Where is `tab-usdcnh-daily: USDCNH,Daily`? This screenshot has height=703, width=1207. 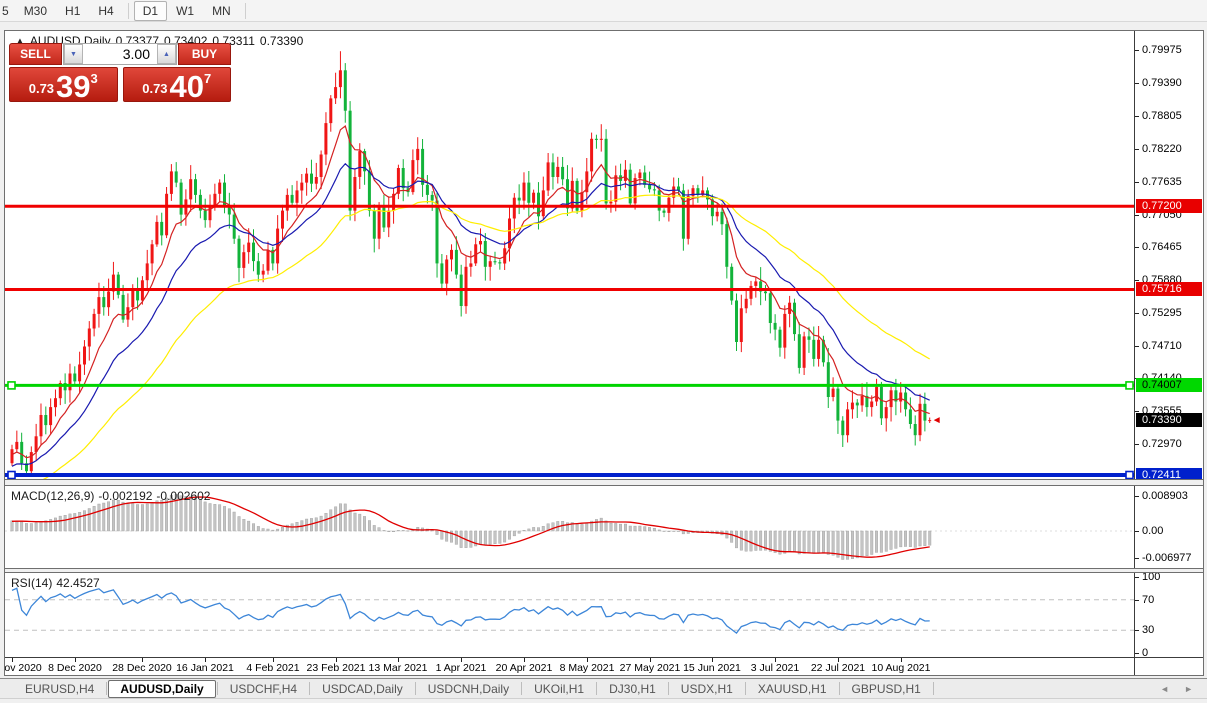 tab-usdcnh-daily: USDCNH,Daily is located at coordinates (468, 688).